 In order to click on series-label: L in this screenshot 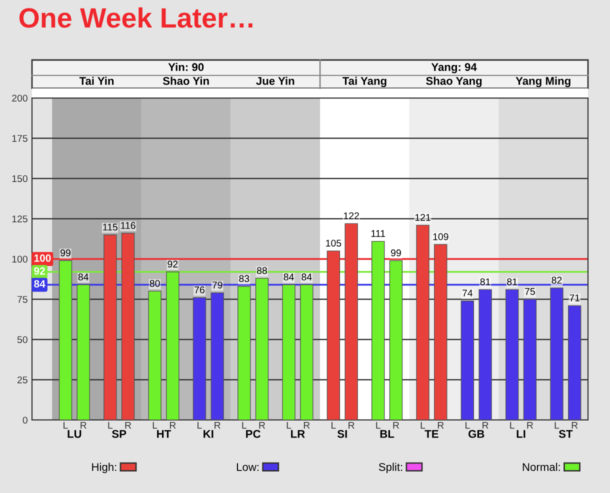, I will do `click(66, 425)`.